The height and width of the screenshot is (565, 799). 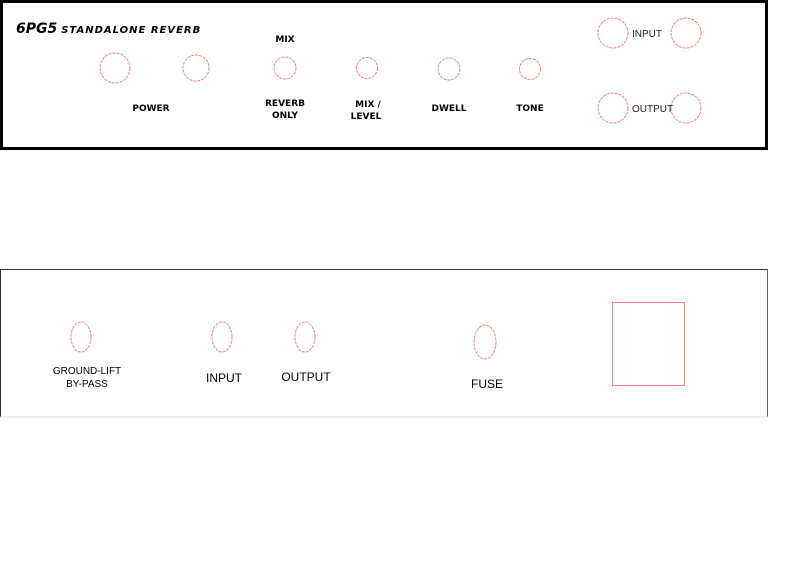 What do you see at coordinates (652, 109) in the screenshot?
I see `output-label: OUTPUT` at bounding box center [652, 109].